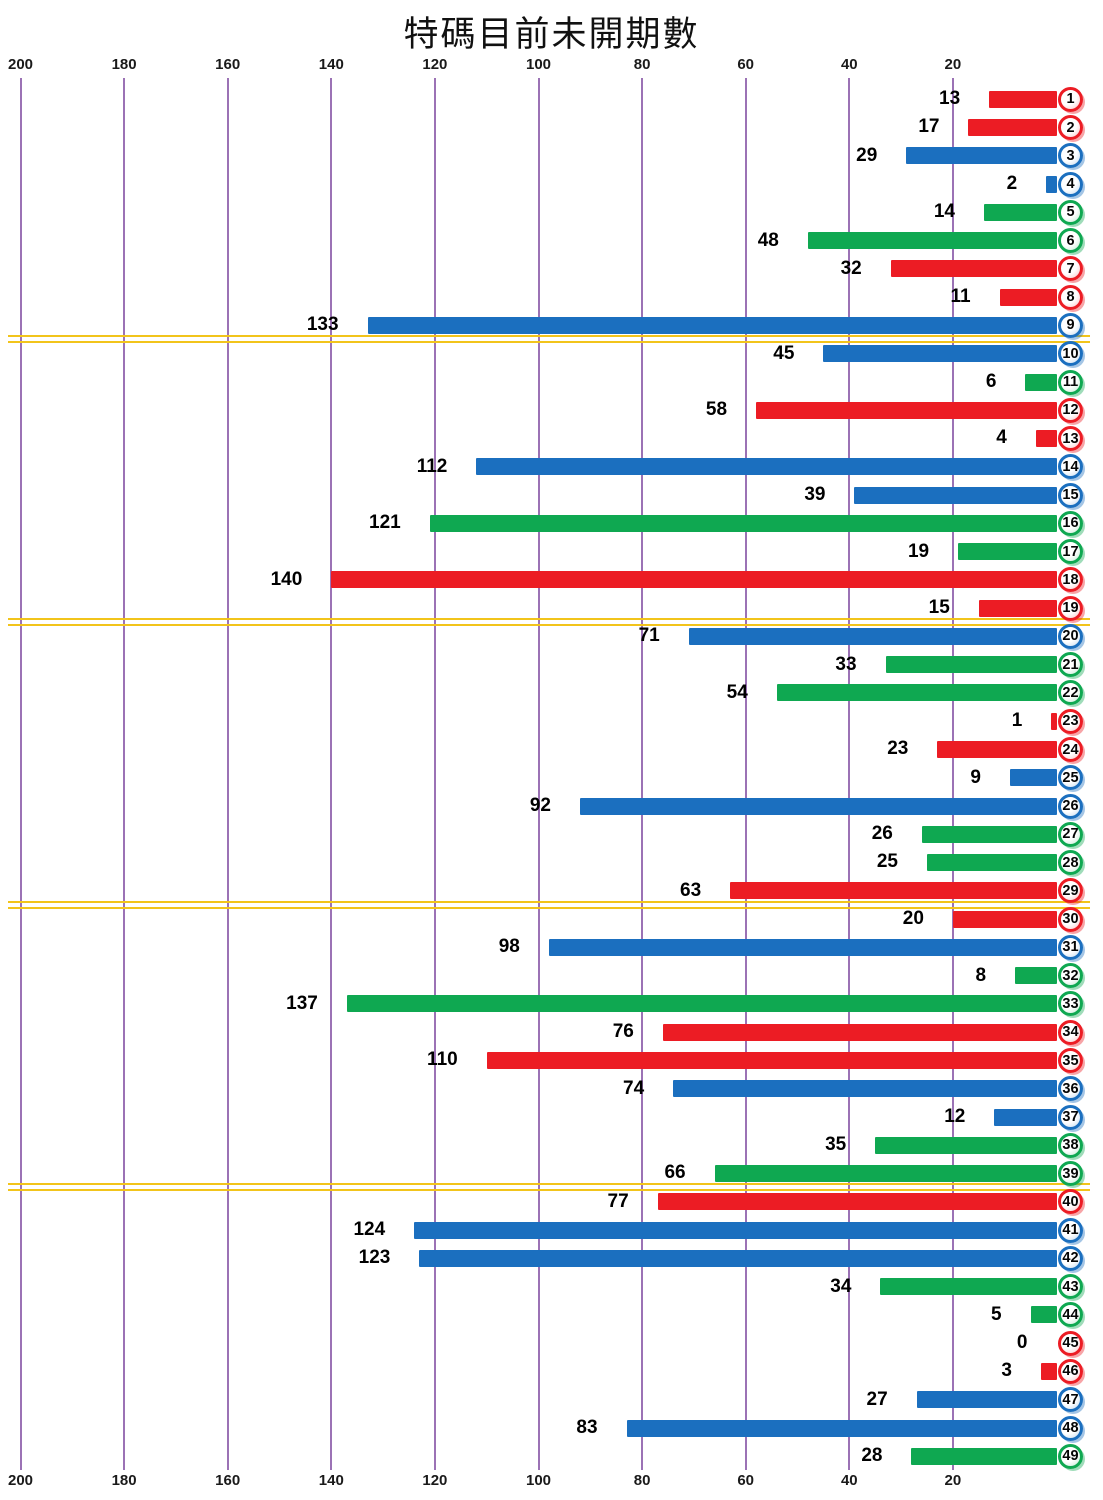  What do you see at coordinates (1070, 467) in the screenshot?
I see `number-badge-14: 14` at bounding box center [1070, 467].